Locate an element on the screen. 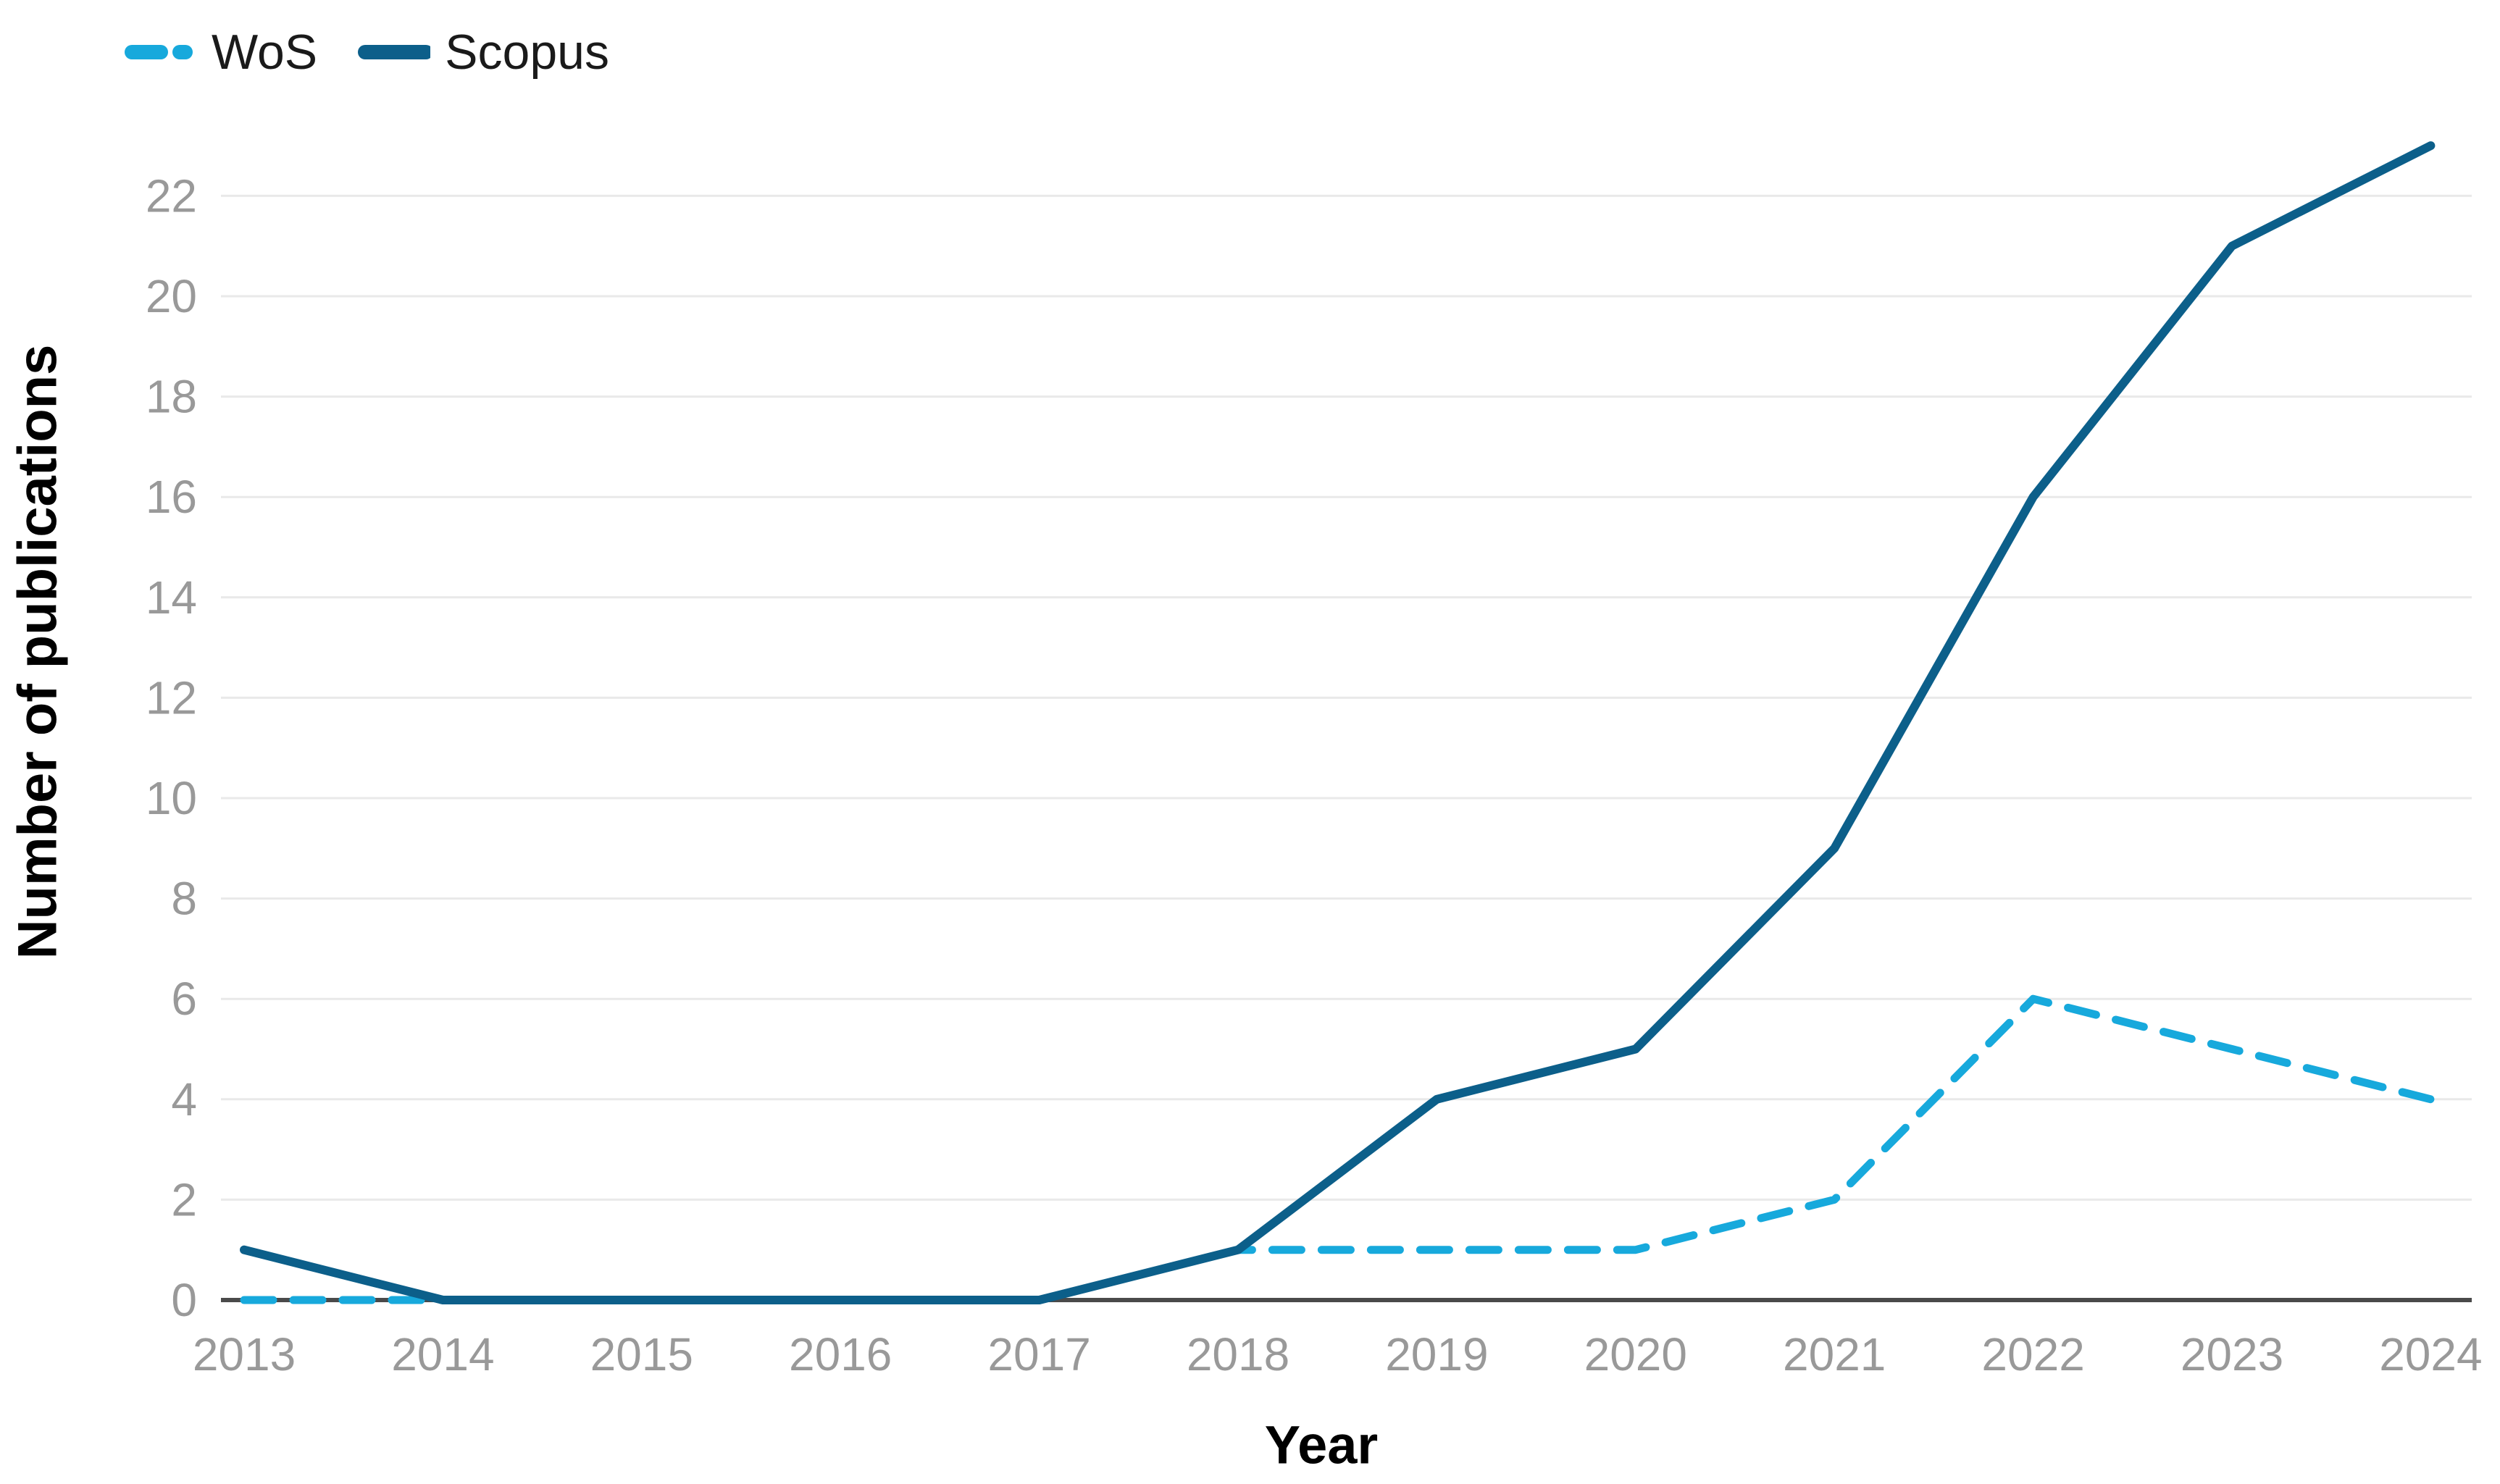 The height and width of the screenshot is (1484, 2500). x-tick-label-2021: 2021 is located at coordinates (1835, 1354).